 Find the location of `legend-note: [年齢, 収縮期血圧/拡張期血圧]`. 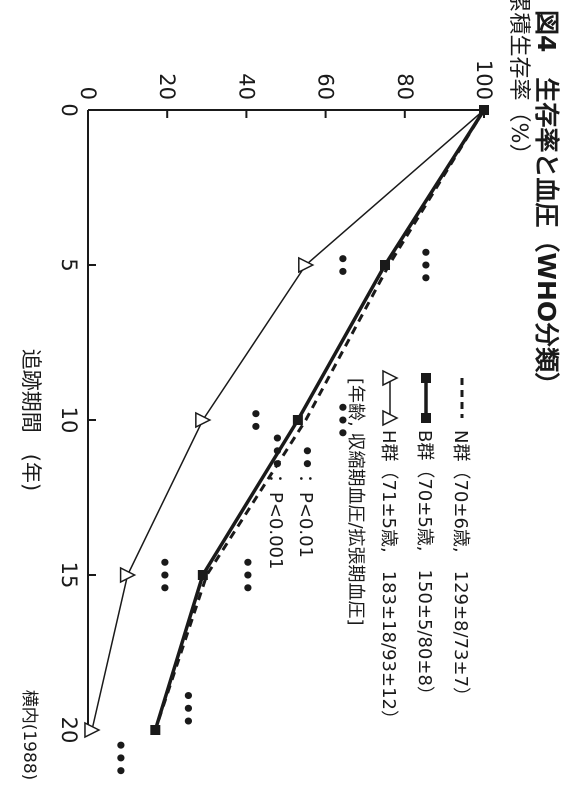

legend-note: [年齢, 収縮期血圧/拡張期血圧] is located at coordinates (355, 502).